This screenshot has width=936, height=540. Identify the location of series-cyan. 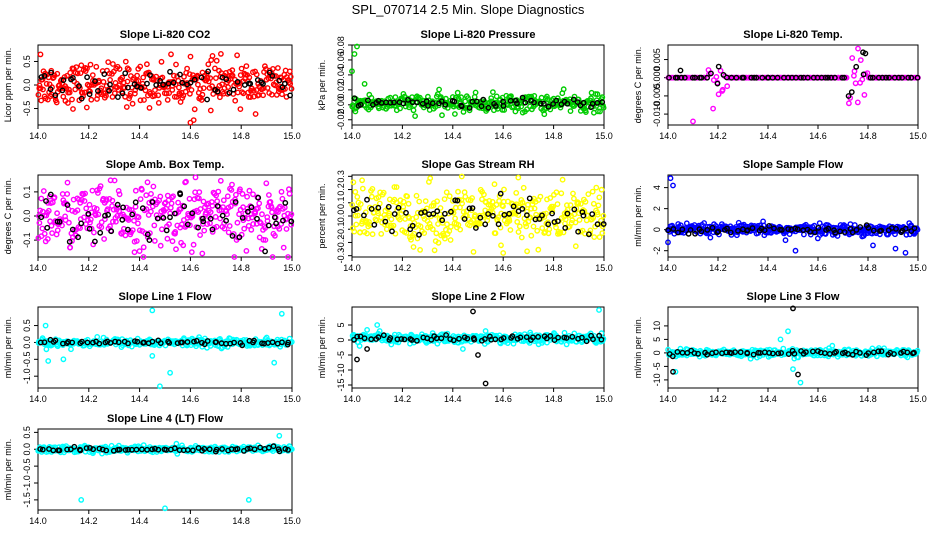
(478, 329).